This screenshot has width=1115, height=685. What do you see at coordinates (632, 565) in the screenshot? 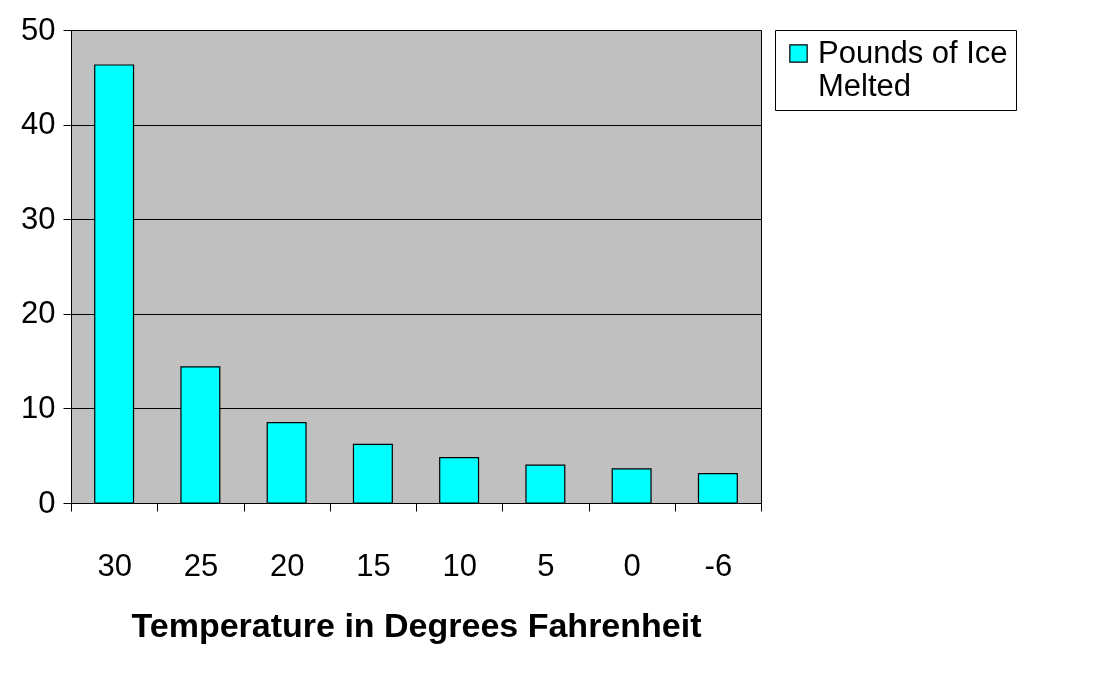
I see `x-tick-label: 0` at bounding box center [632, 565].